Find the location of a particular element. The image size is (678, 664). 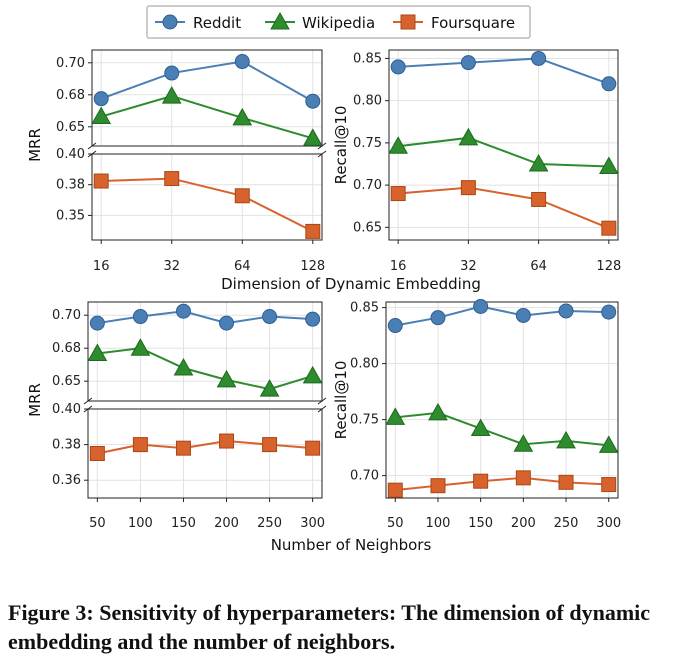

bottom-x-axis-label: Number of Neighbors is located at coordinates (351, 545).